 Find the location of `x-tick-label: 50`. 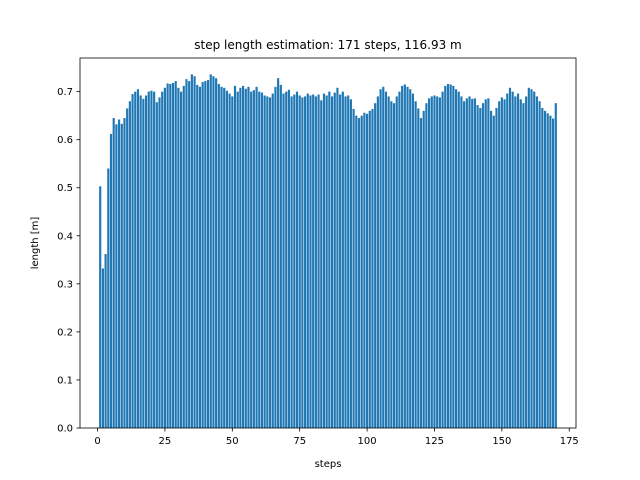

x-tick-label: 50 is located at coordinates (232, 441).